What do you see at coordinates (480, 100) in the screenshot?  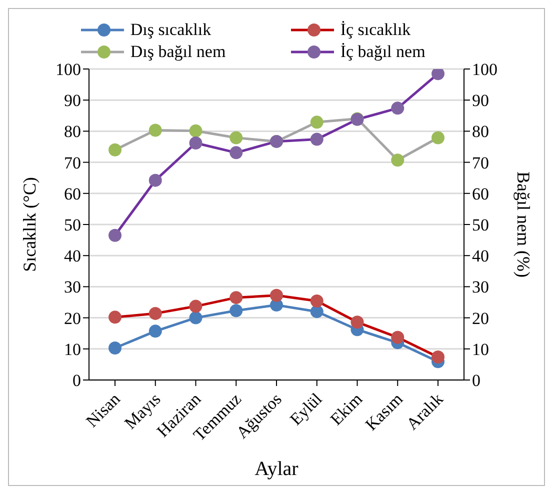 I see `y2-tick-label: 90` at bounding box center [480, 100].